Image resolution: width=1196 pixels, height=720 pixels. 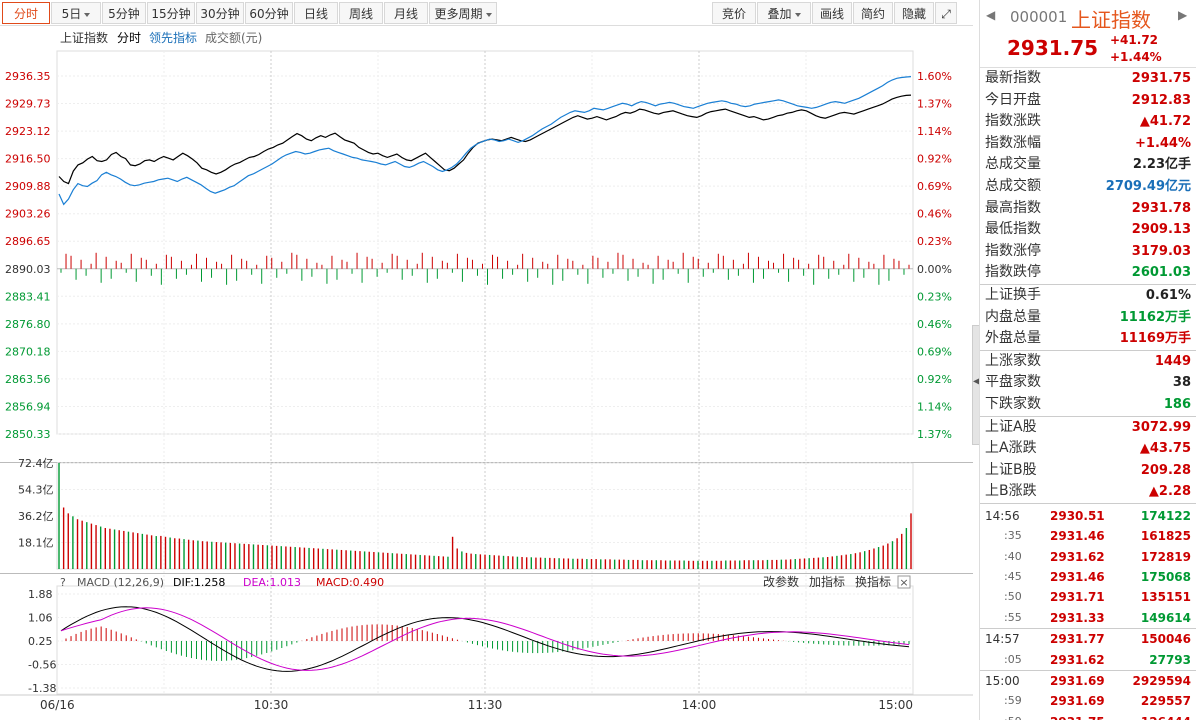 What do you see at coordinates (42, 665) in the screenshot?
I see `macd-tick-label: -0.56` at bounding box center [42, 665].